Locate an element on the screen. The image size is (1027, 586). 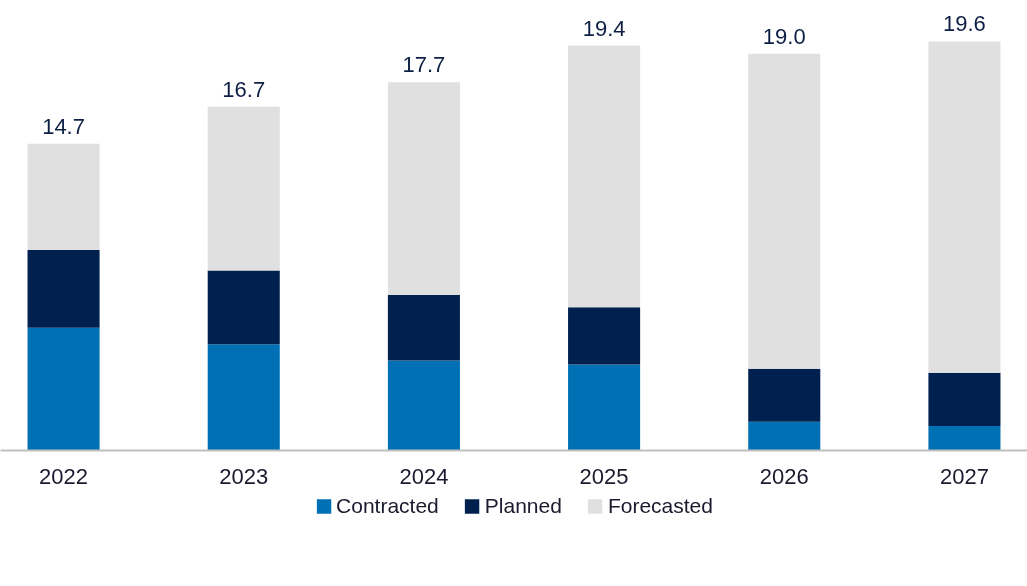
annotation: 17.7 is located at coordinates (424, 65).